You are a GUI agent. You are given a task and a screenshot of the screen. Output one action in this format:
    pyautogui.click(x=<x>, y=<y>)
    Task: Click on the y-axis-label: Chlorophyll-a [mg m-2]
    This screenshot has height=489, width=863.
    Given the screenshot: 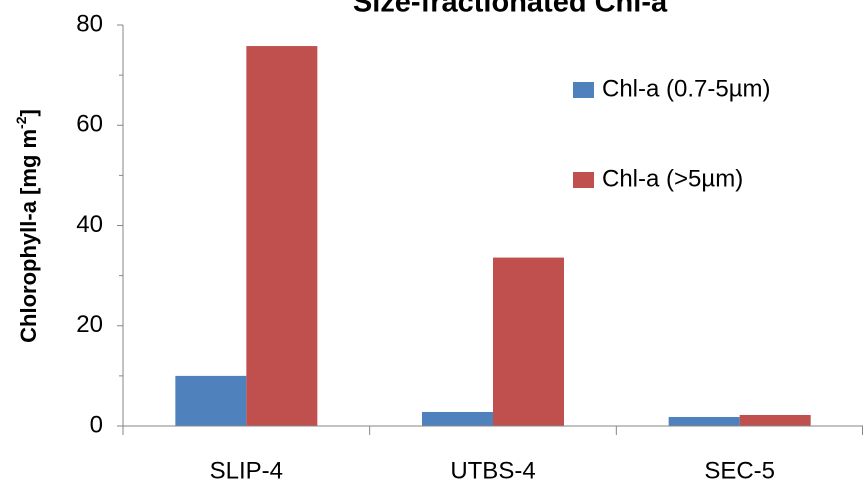 What is the action you would take?
    pyautogui.click(x=27, y=226)
    